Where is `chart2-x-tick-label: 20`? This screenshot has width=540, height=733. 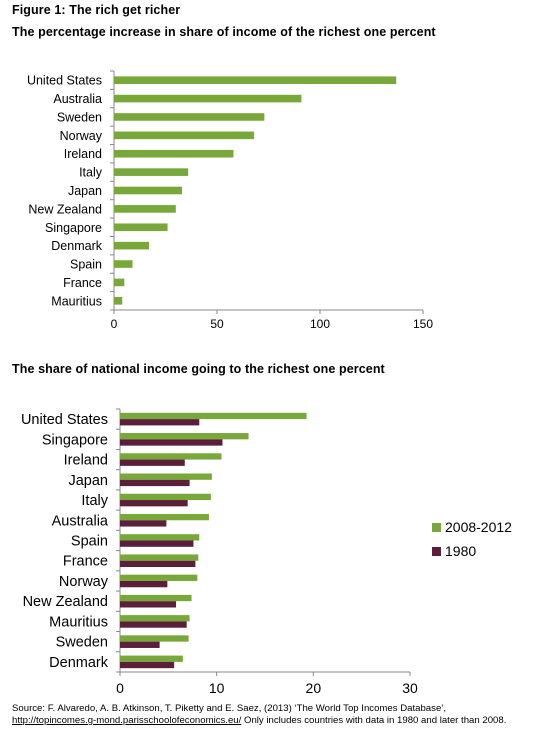 chart2-x-tick-label: 20 is located at coordinates (314, 688).